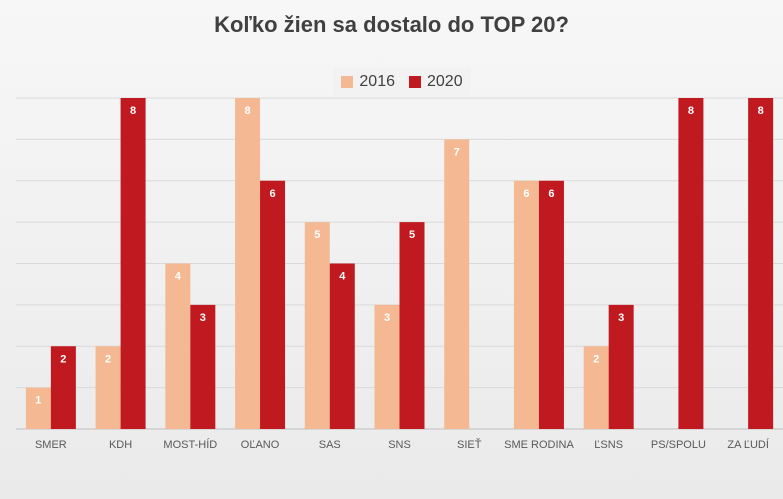 The height and width of the screenshot is (499, 783). I want to click on x-tick-label: OĽANO, so click(260, 445).